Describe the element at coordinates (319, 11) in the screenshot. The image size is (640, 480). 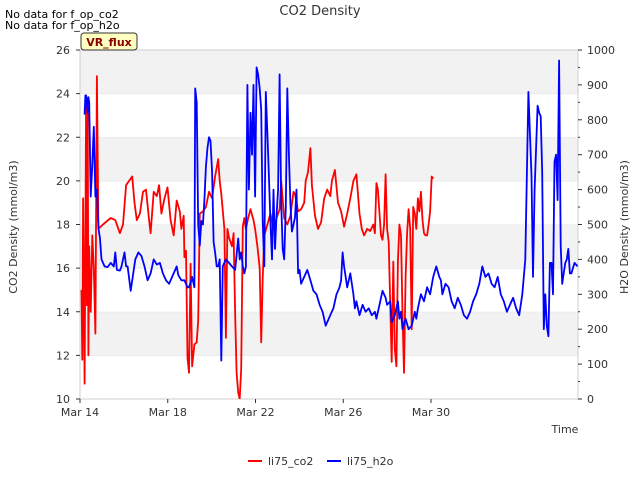
I see `chart-title: CO2 Density` at that location.